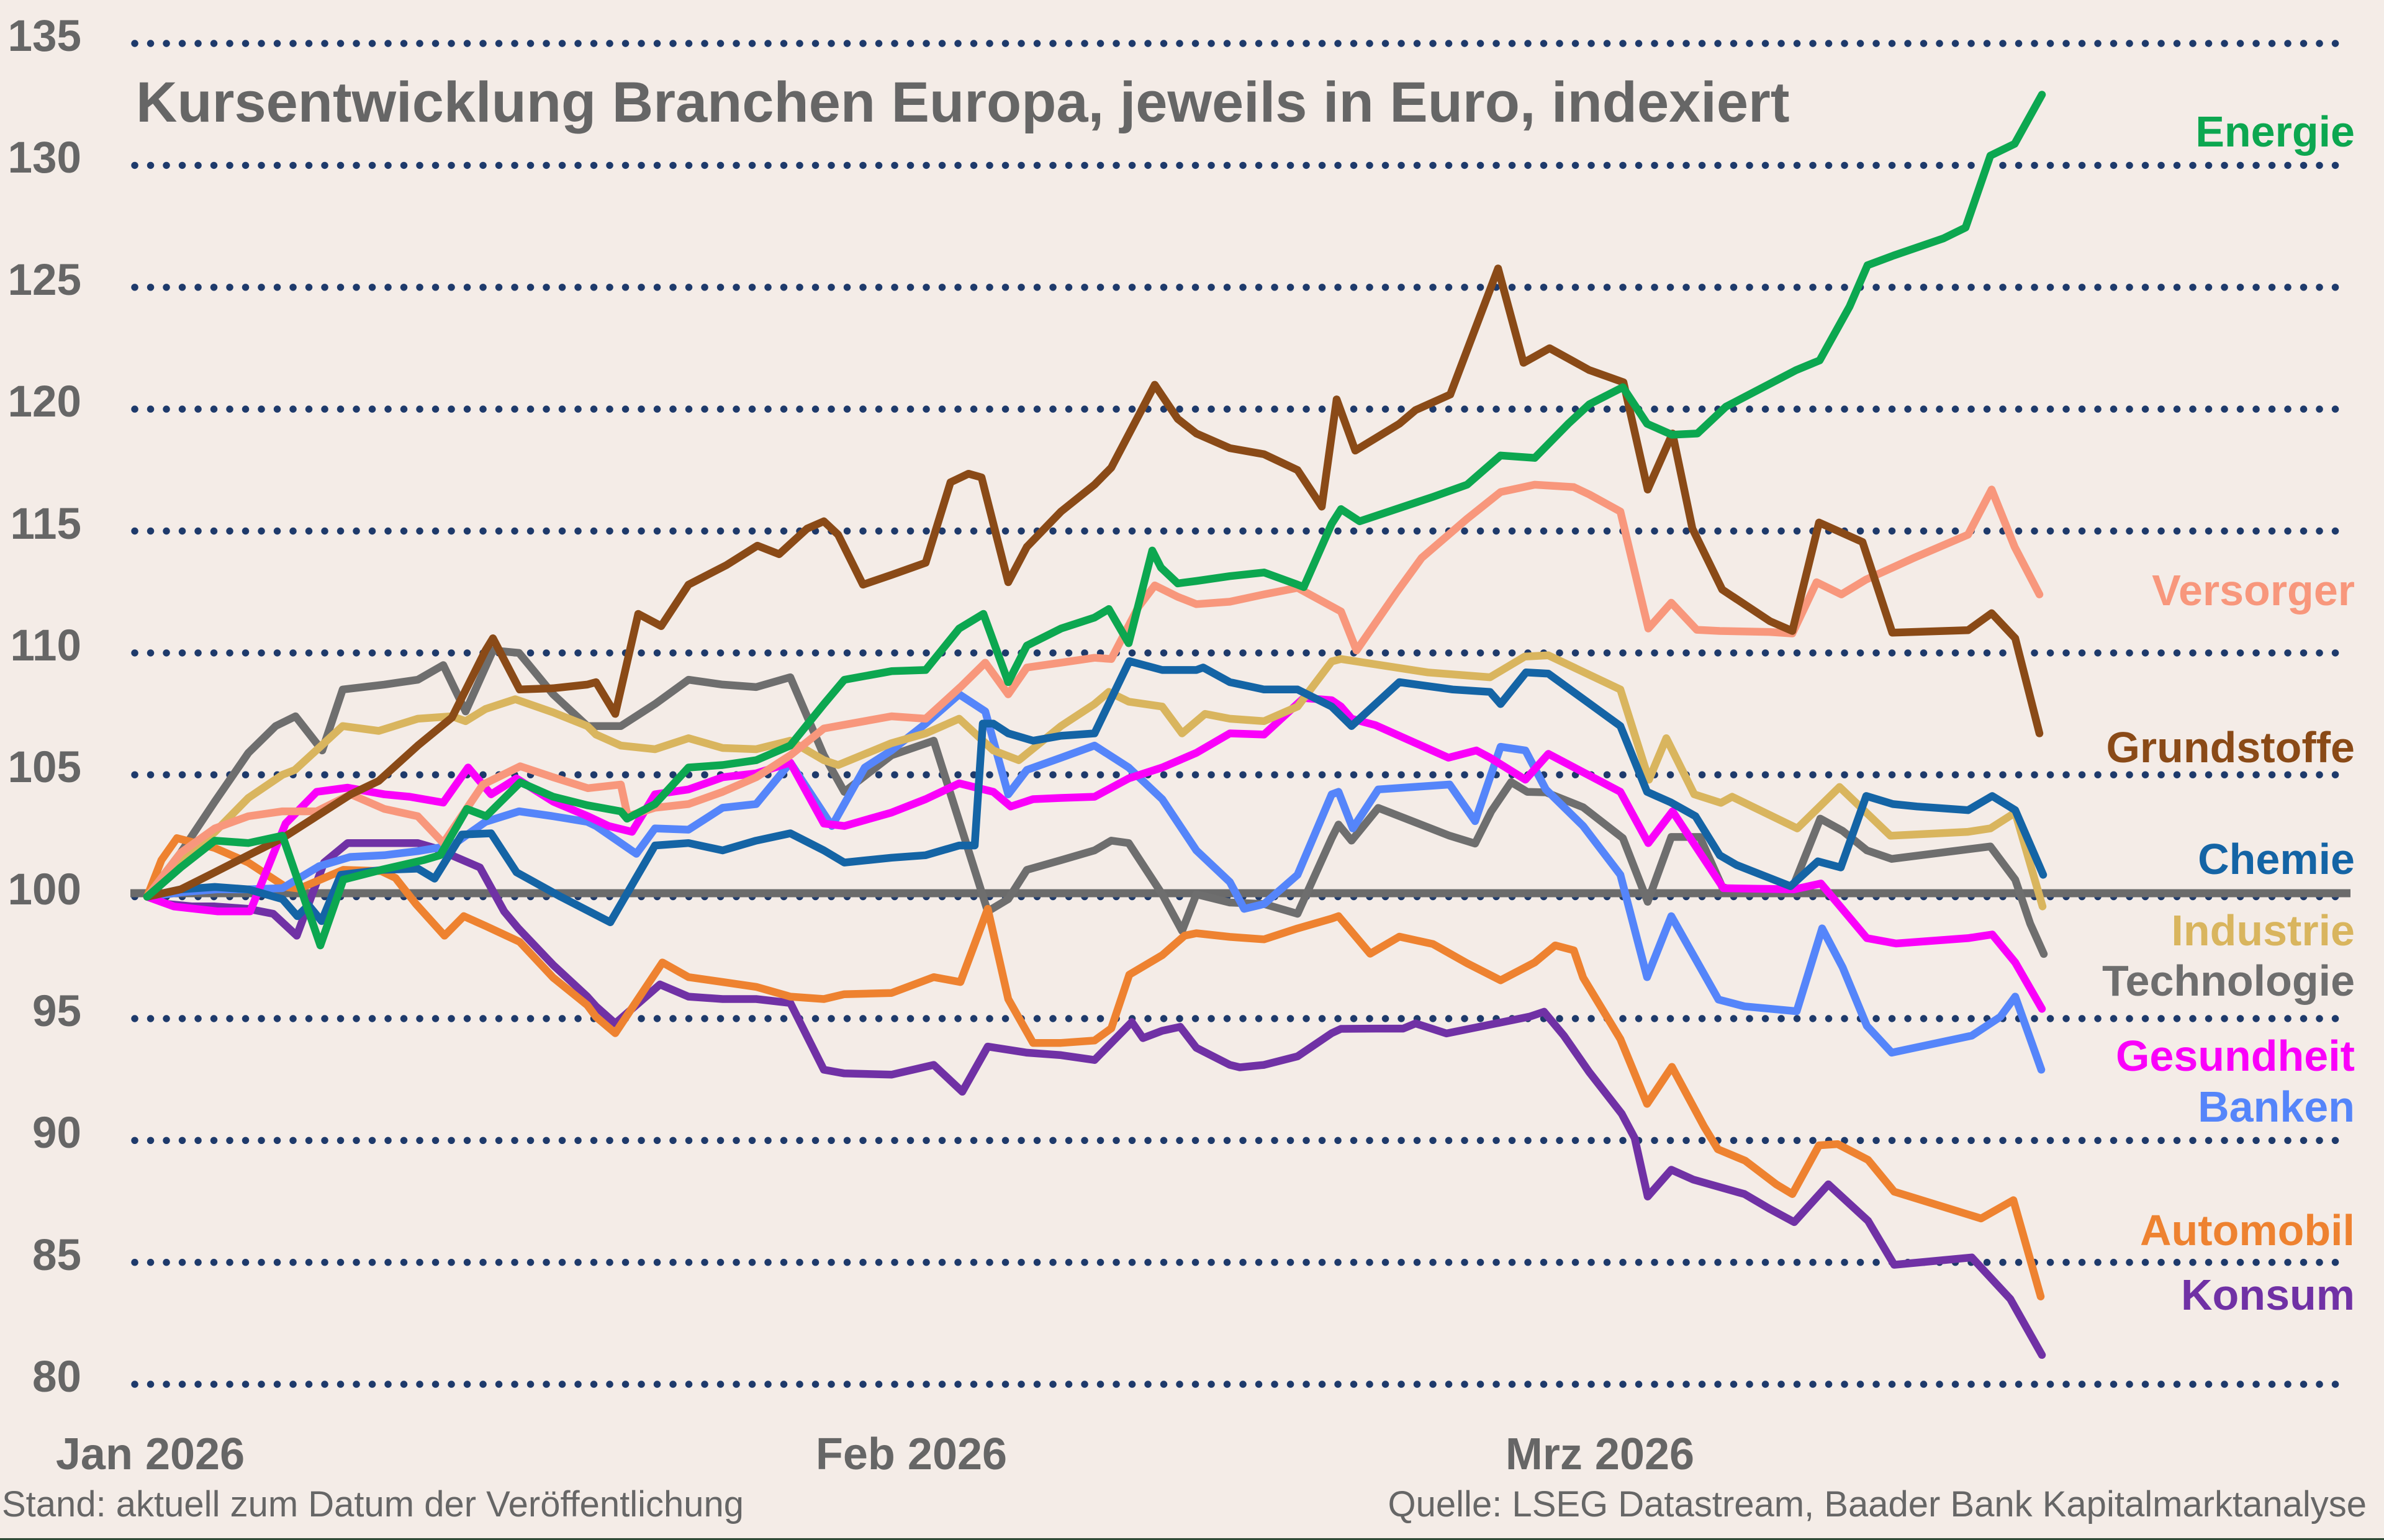 This screenshot has width=2384, height=1540. What do you see at coordinates (2253, 590) in the screenshot?
I see `svg-text: Versorger` at bounding box center [2253, 590].